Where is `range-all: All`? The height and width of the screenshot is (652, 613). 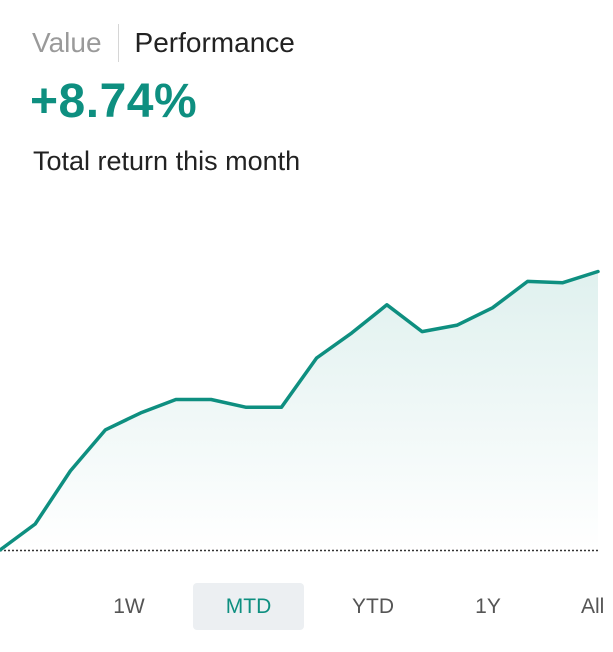 range-all: All is located at coordinates (593, 606).